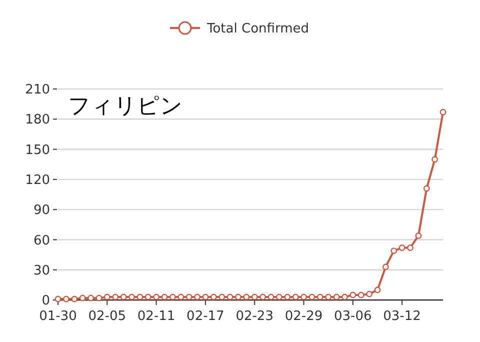  I want to click on x-tick-label: 02-05, so click(107, 316).